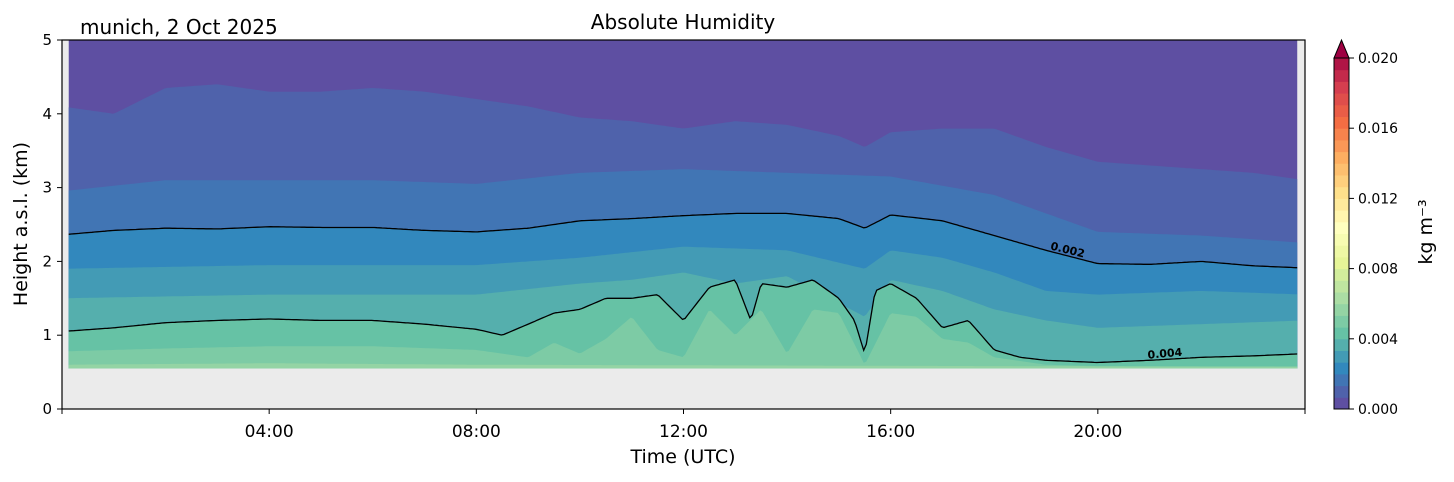  Describe the element at coordinates (21, 224) in the screenshot. I see `y-axis-label: Height a.s.l. (km)` at that location.